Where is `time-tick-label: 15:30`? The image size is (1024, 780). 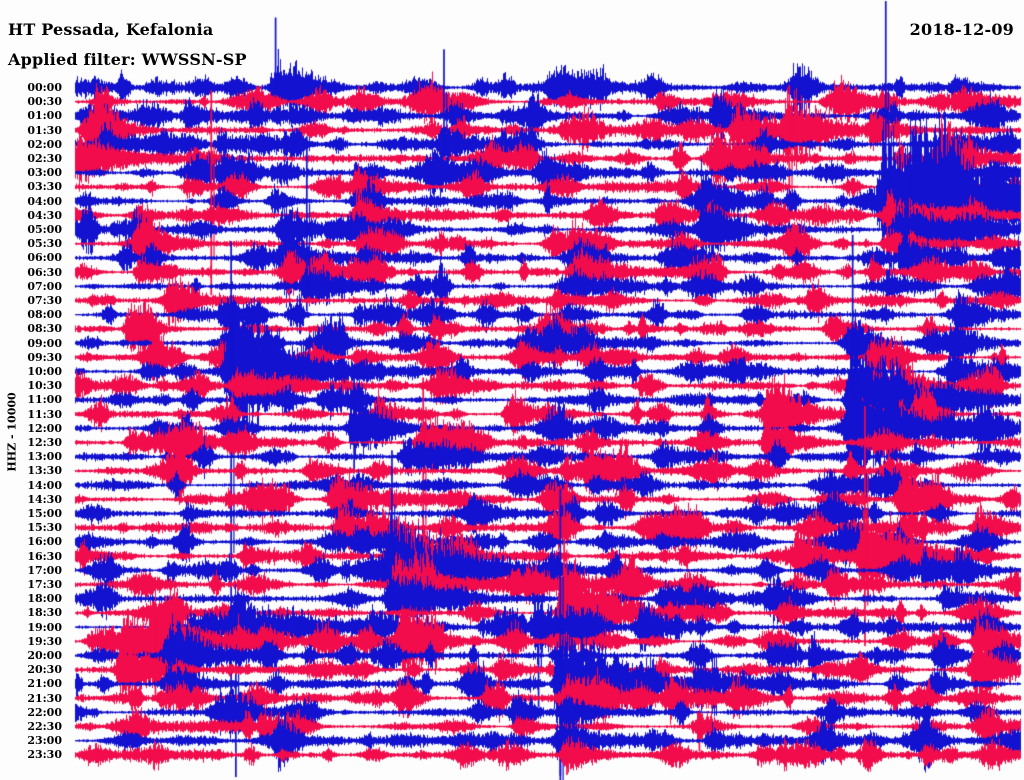
time-tick-label: 15:30 is located at coordinates (44, 528).